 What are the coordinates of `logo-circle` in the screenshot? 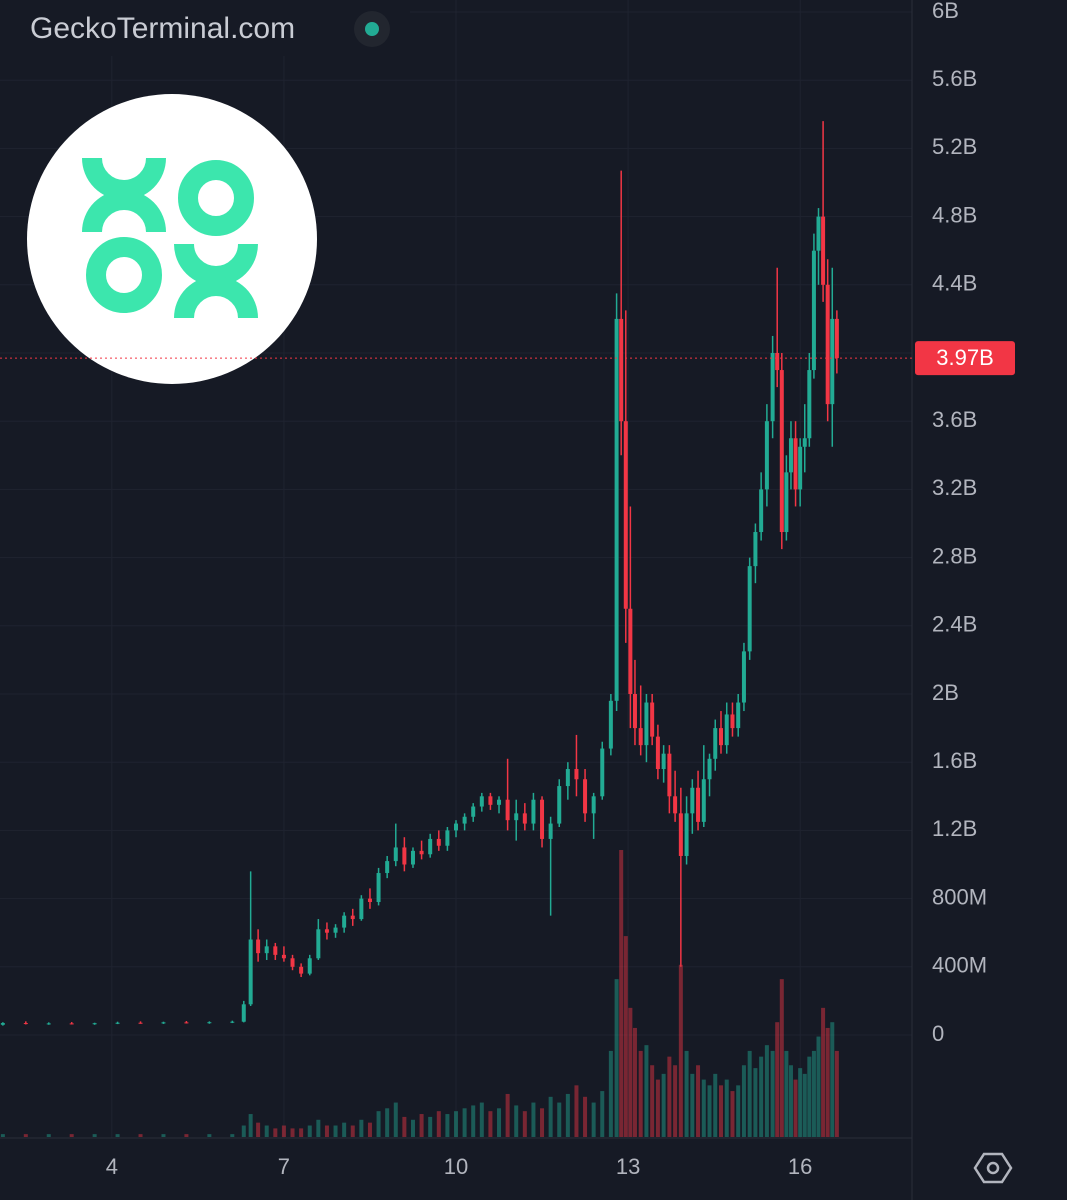 It's located at (172, 239).